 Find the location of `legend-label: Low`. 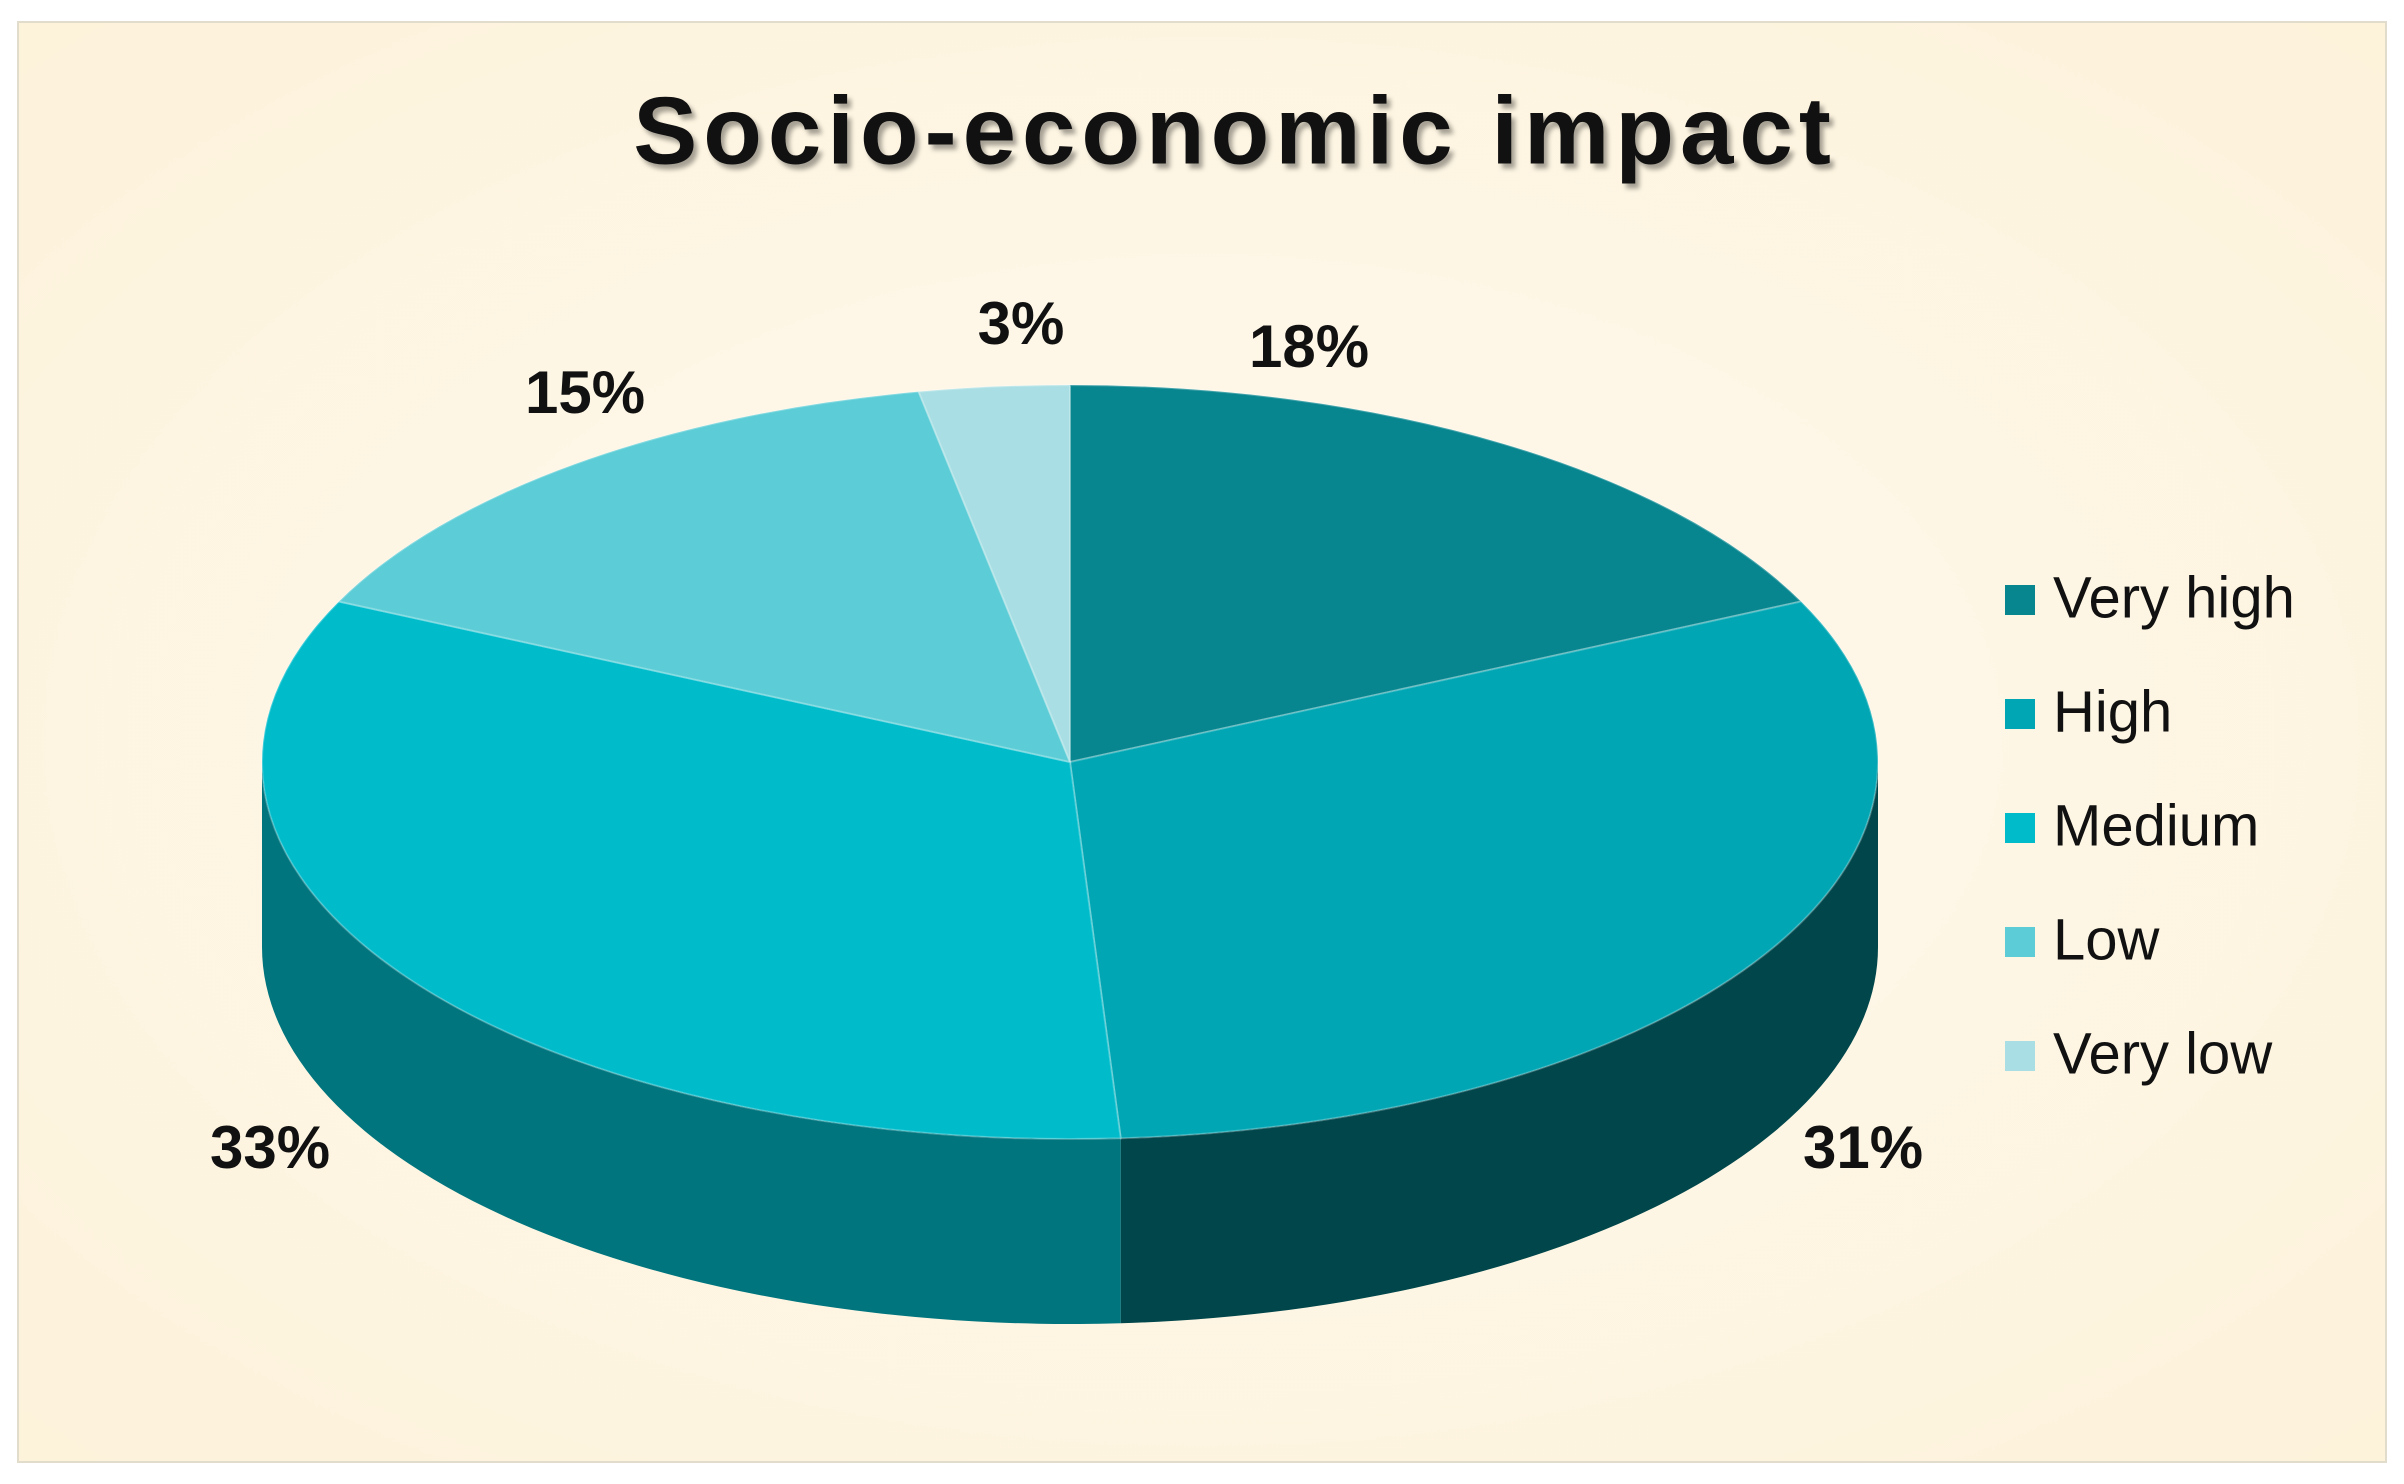

legend-label: Low is located at coordinates (2107, 939).